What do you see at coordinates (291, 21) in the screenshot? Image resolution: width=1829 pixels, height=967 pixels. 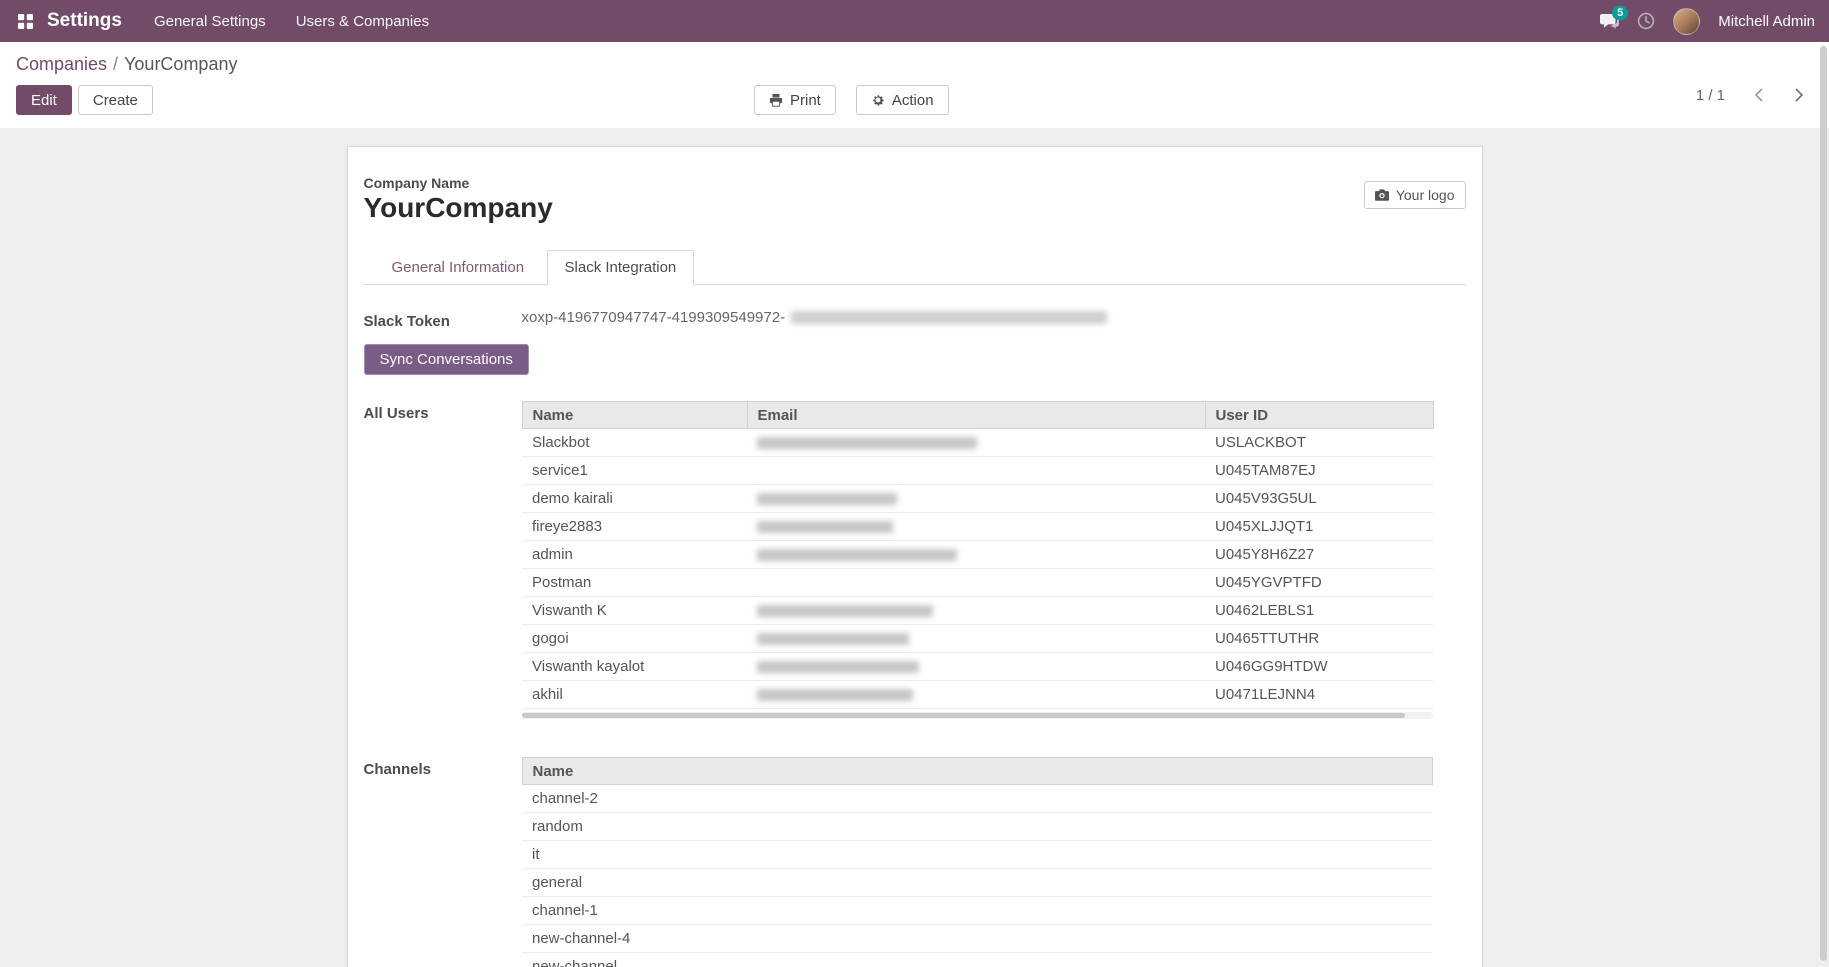 I see `nav-menu: General Settings Users & Companies` at bounding box center [291, 21].